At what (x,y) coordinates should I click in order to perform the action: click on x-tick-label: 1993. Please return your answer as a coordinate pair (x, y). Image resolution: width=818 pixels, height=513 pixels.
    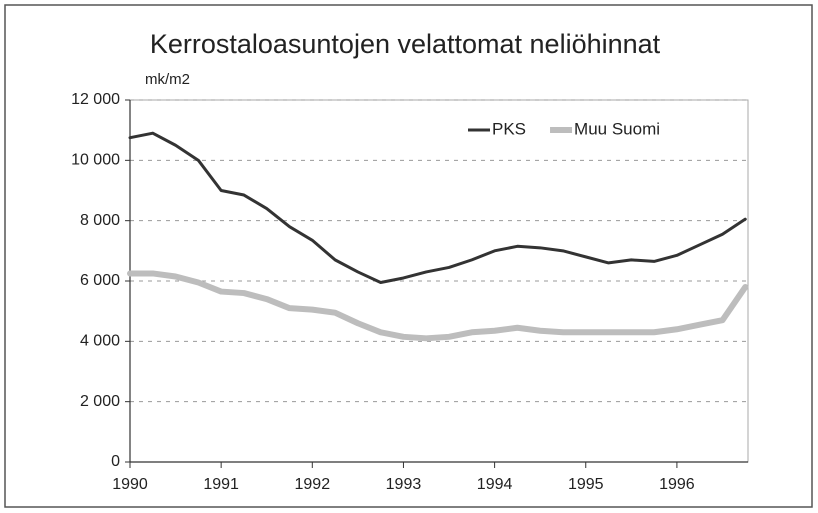
    Looking at the image, I should click on (404, 484).